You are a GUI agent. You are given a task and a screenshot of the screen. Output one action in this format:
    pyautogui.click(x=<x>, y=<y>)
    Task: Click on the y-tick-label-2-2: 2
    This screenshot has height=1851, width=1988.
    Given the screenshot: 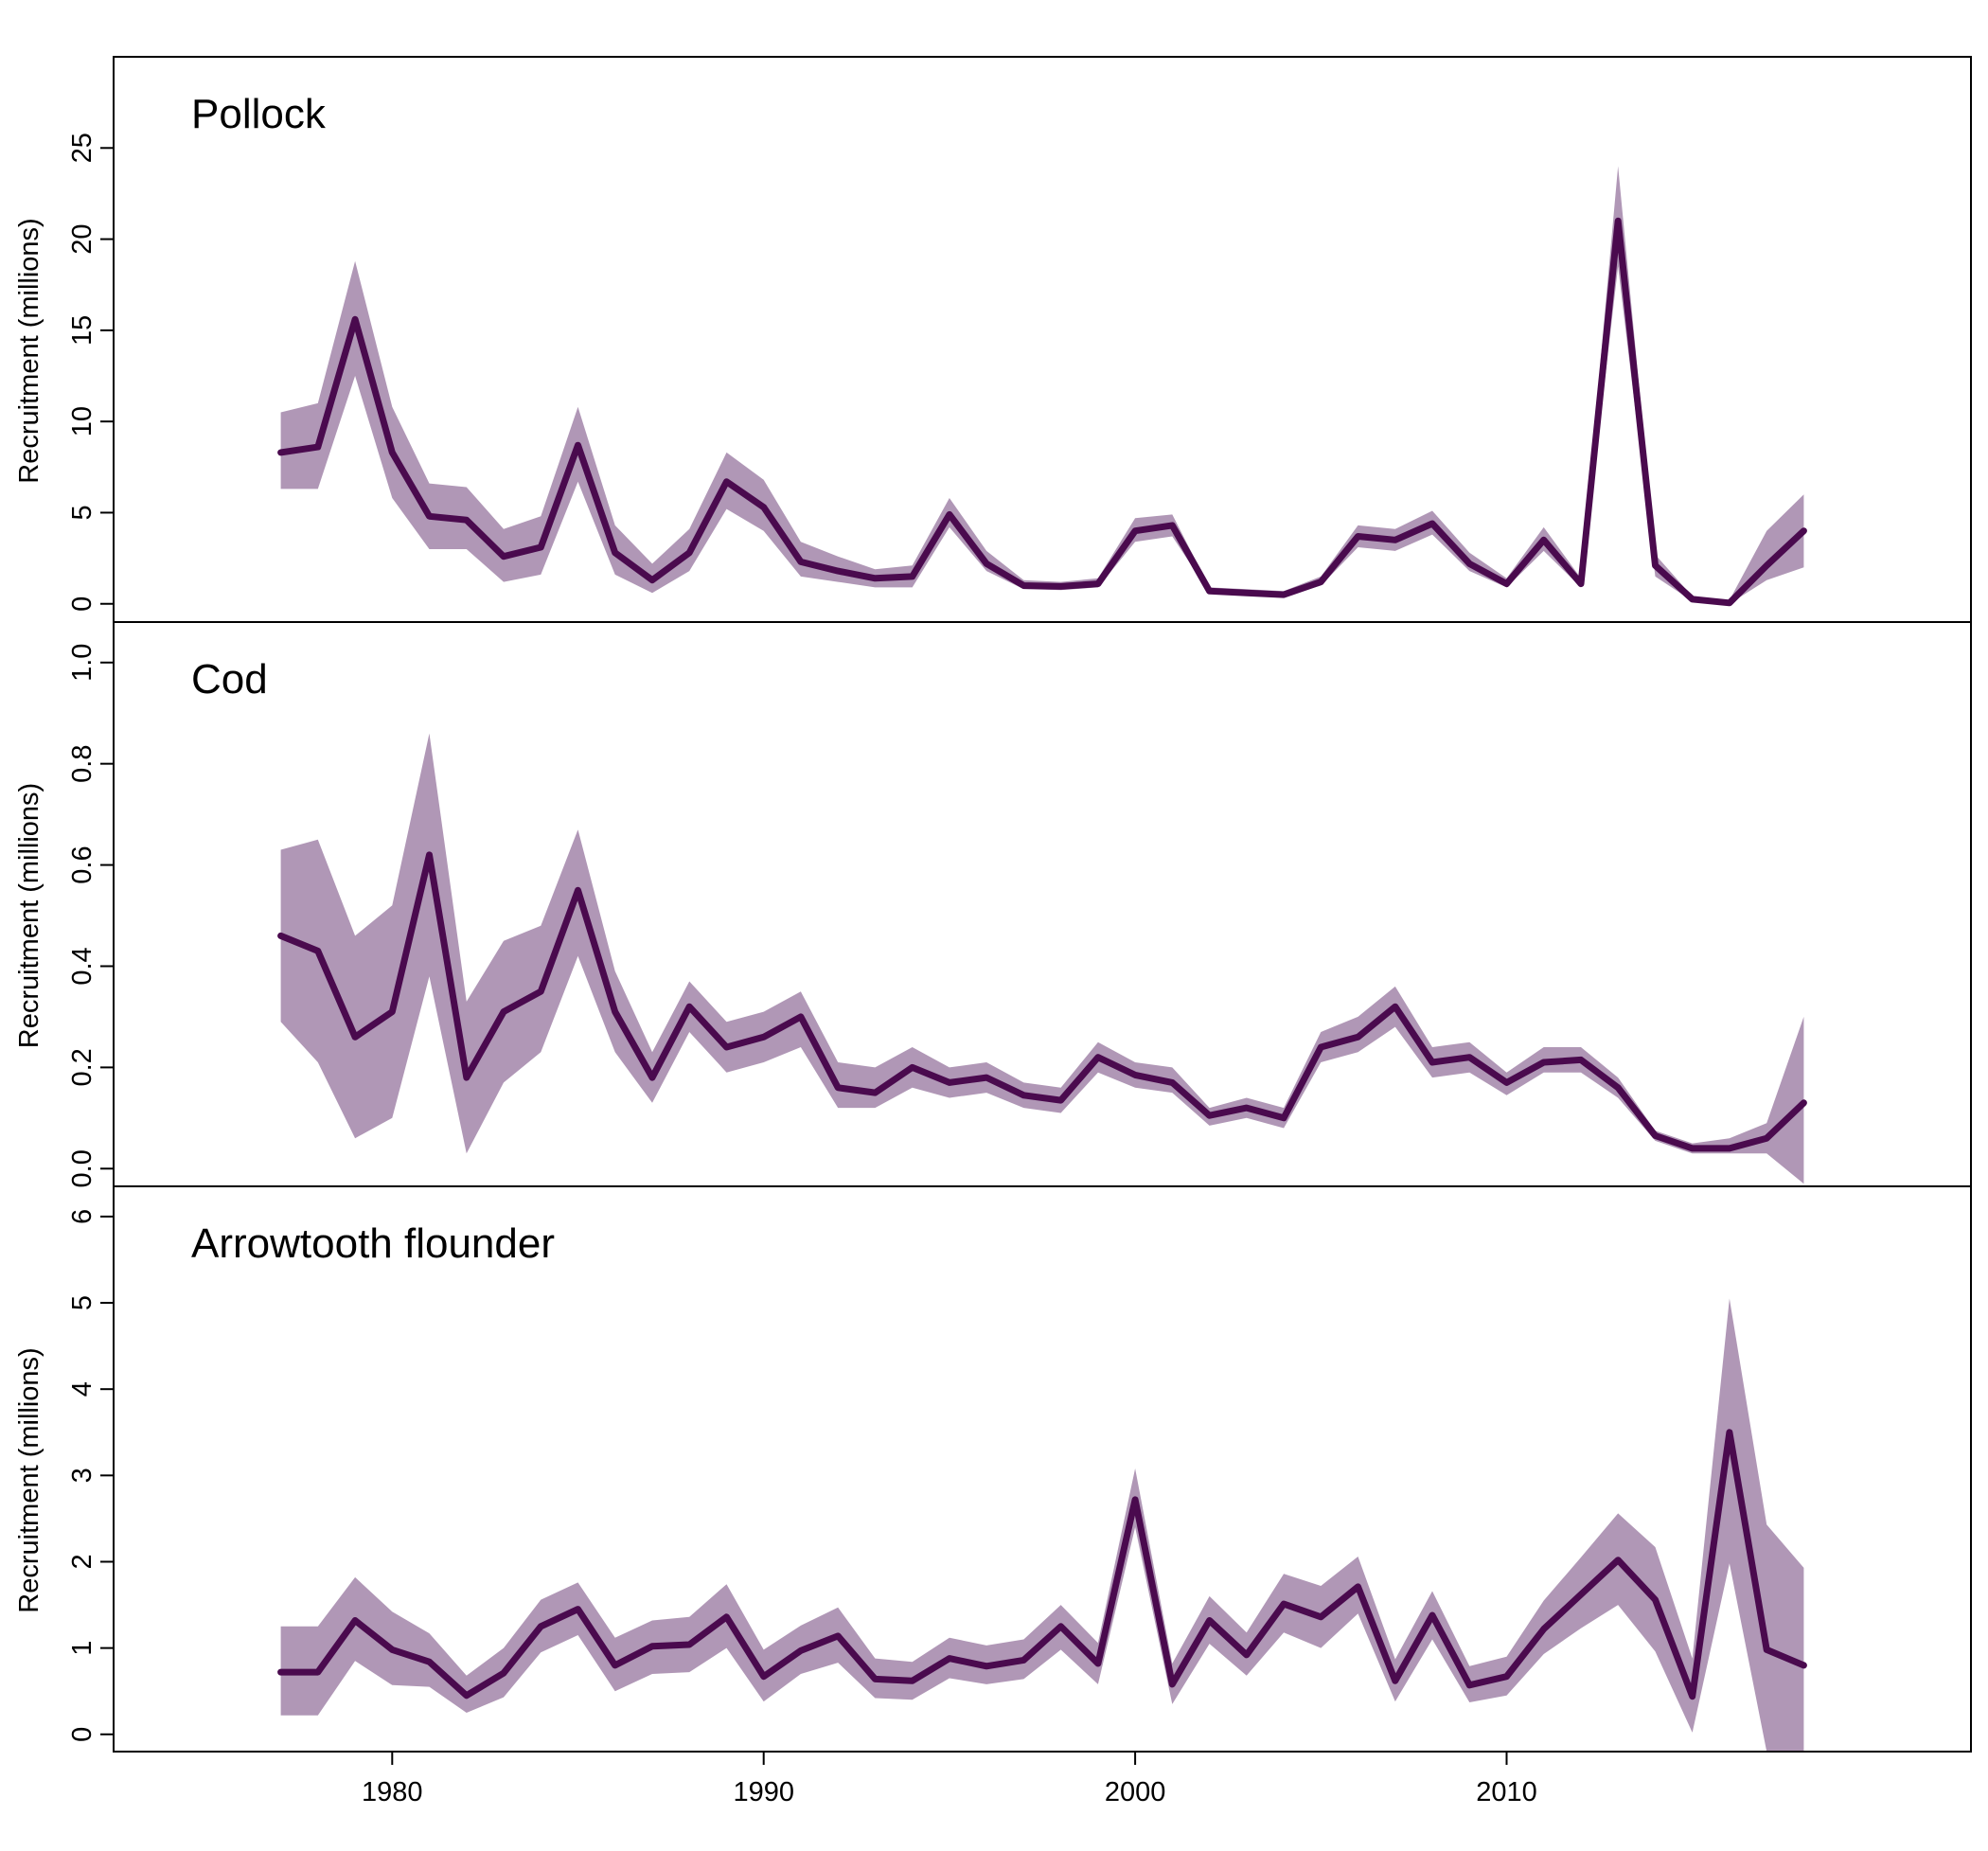 What is the action you would take?
    pyautogui.click(x=82, y=1561)
    